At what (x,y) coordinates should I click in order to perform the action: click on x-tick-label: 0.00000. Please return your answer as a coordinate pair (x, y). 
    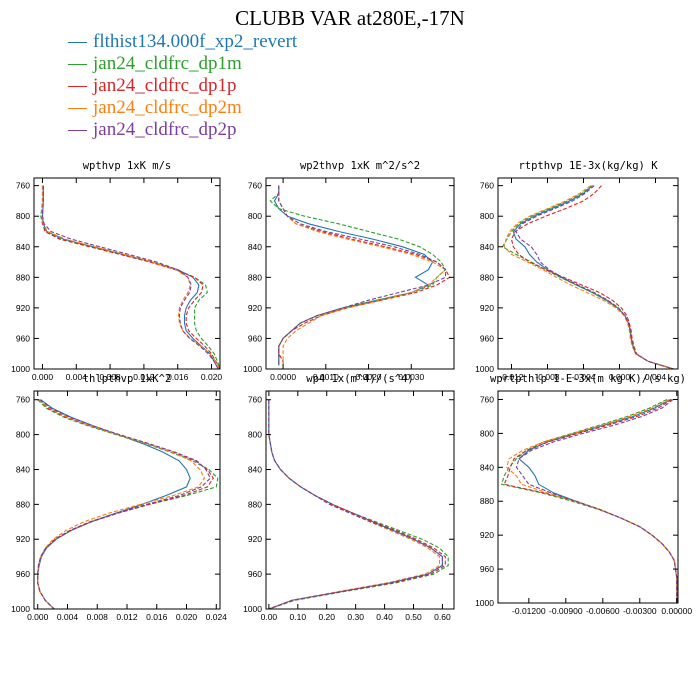
    Looking at the image, I should click on (676, 611).